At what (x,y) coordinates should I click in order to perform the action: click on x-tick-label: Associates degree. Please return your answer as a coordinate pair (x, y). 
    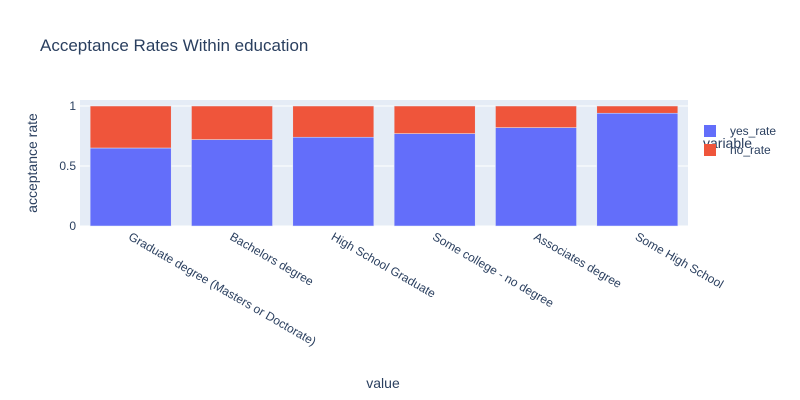
    Looking at the image, I should click on (578, 260).